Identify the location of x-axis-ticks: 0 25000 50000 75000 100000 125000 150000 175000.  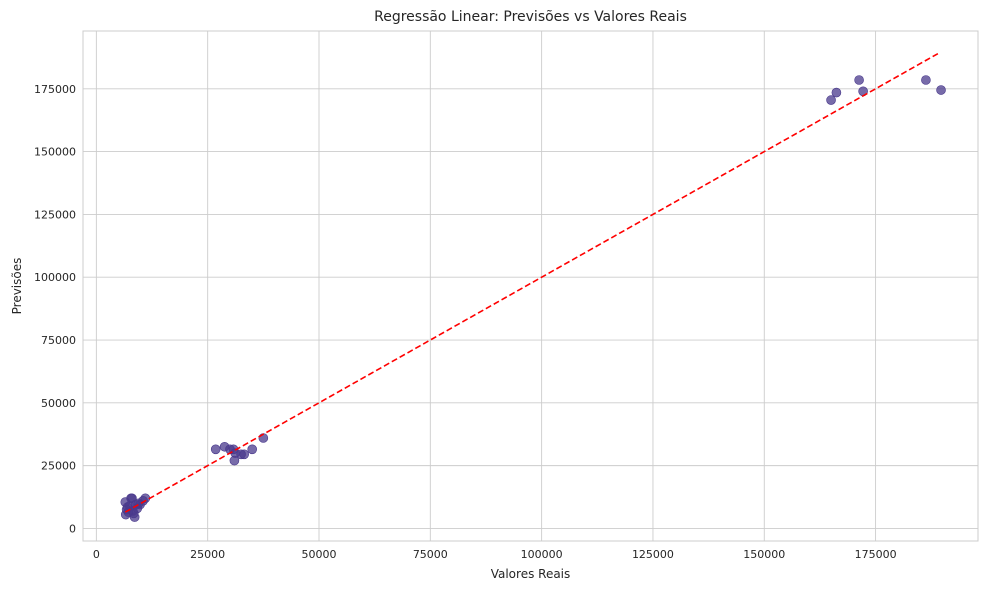
(495, 554).